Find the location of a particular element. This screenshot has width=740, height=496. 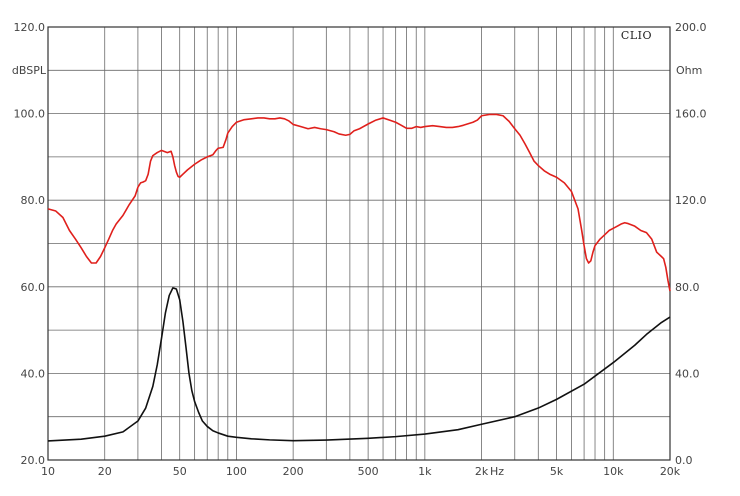

x-axis-tick-labels: 10 20 50 100 200 500 1k 2k 5k 10k 20k is located at coordinates (361, 471).